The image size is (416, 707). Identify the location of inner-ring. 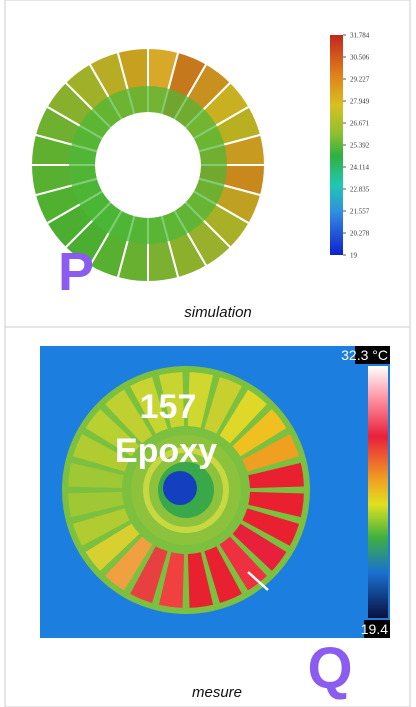
(186, 490).